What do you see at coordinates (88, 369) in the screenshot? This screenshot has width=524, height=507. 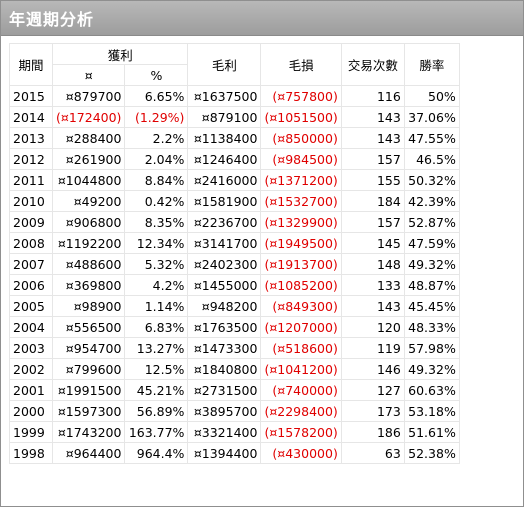 I see `cell-profit: ¤799600` at bounding box center [88, 369].